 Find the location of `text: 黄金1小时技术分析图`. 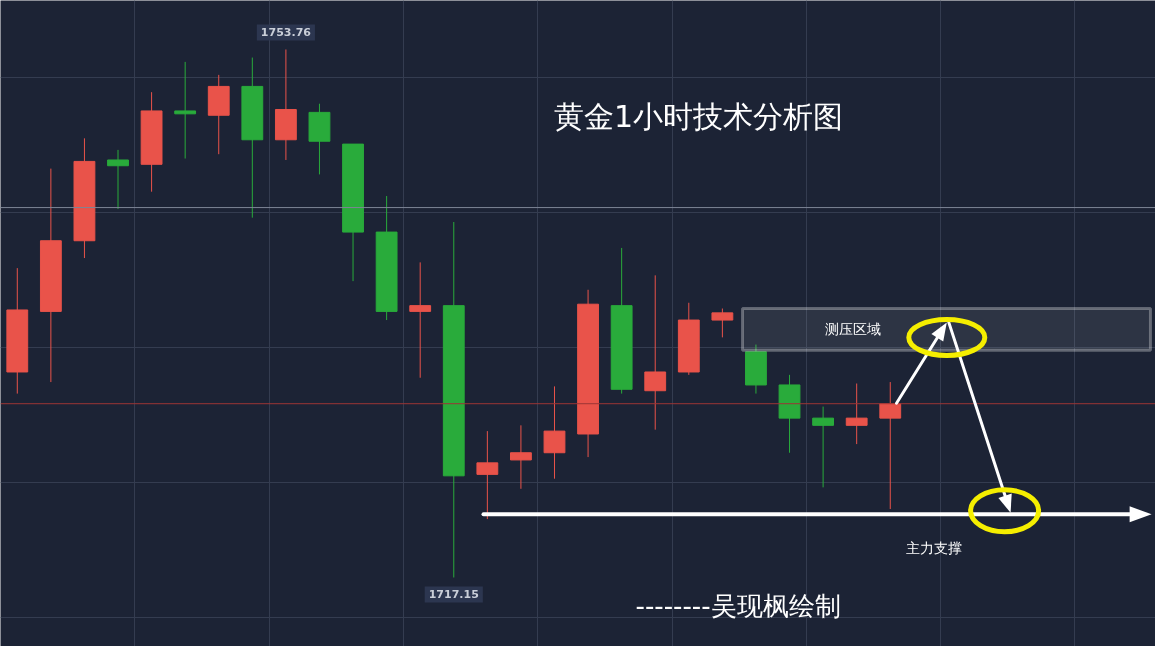

text: 黄金1小时技术分析图 is located at coordinates (698, 116).